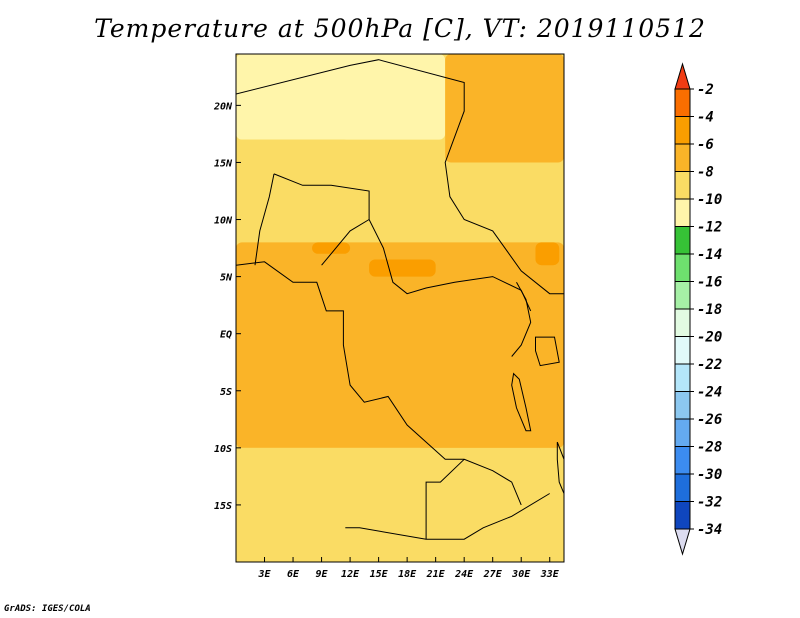  Describe the element at coordinates (379, 574) in the screenshot. I see `x-tick-label: 15E` at that location.